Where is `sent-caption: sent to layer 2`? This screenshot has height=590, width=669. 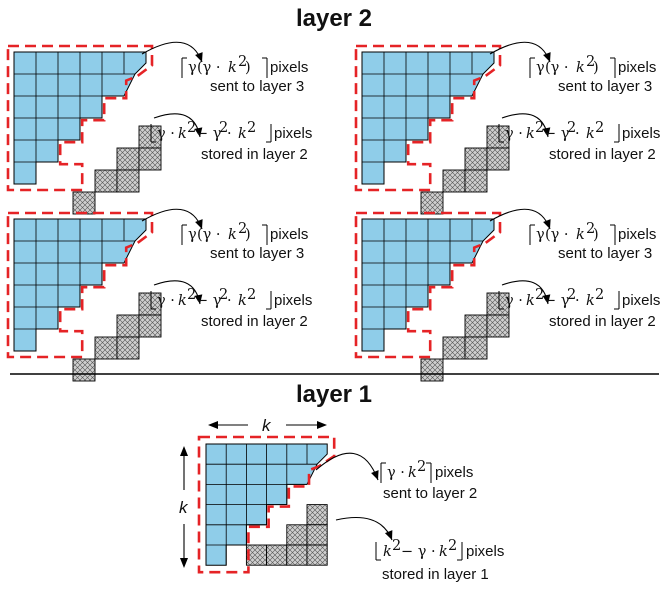
sent-caption: sent to layer 2 is located at coordinates (430, 493).